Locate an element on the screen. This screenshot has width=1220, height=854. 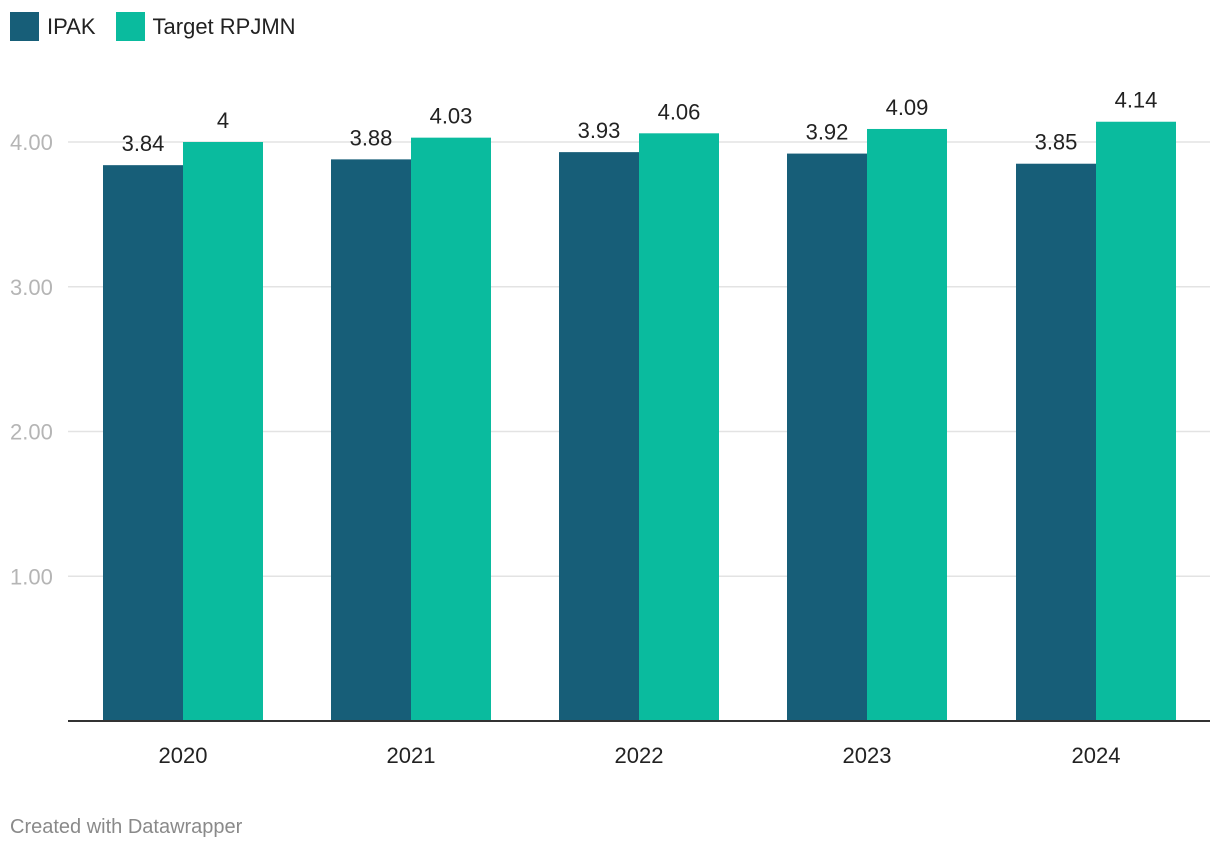
bar-ipak-2022 is located at coordinates (599, 436).